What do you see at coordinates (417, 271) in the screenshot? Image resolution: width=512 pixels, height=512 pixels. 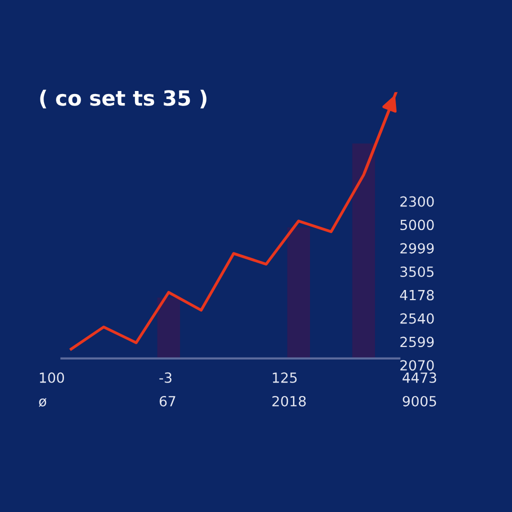 I see `text: 3505` at bounding box center [417, 271].